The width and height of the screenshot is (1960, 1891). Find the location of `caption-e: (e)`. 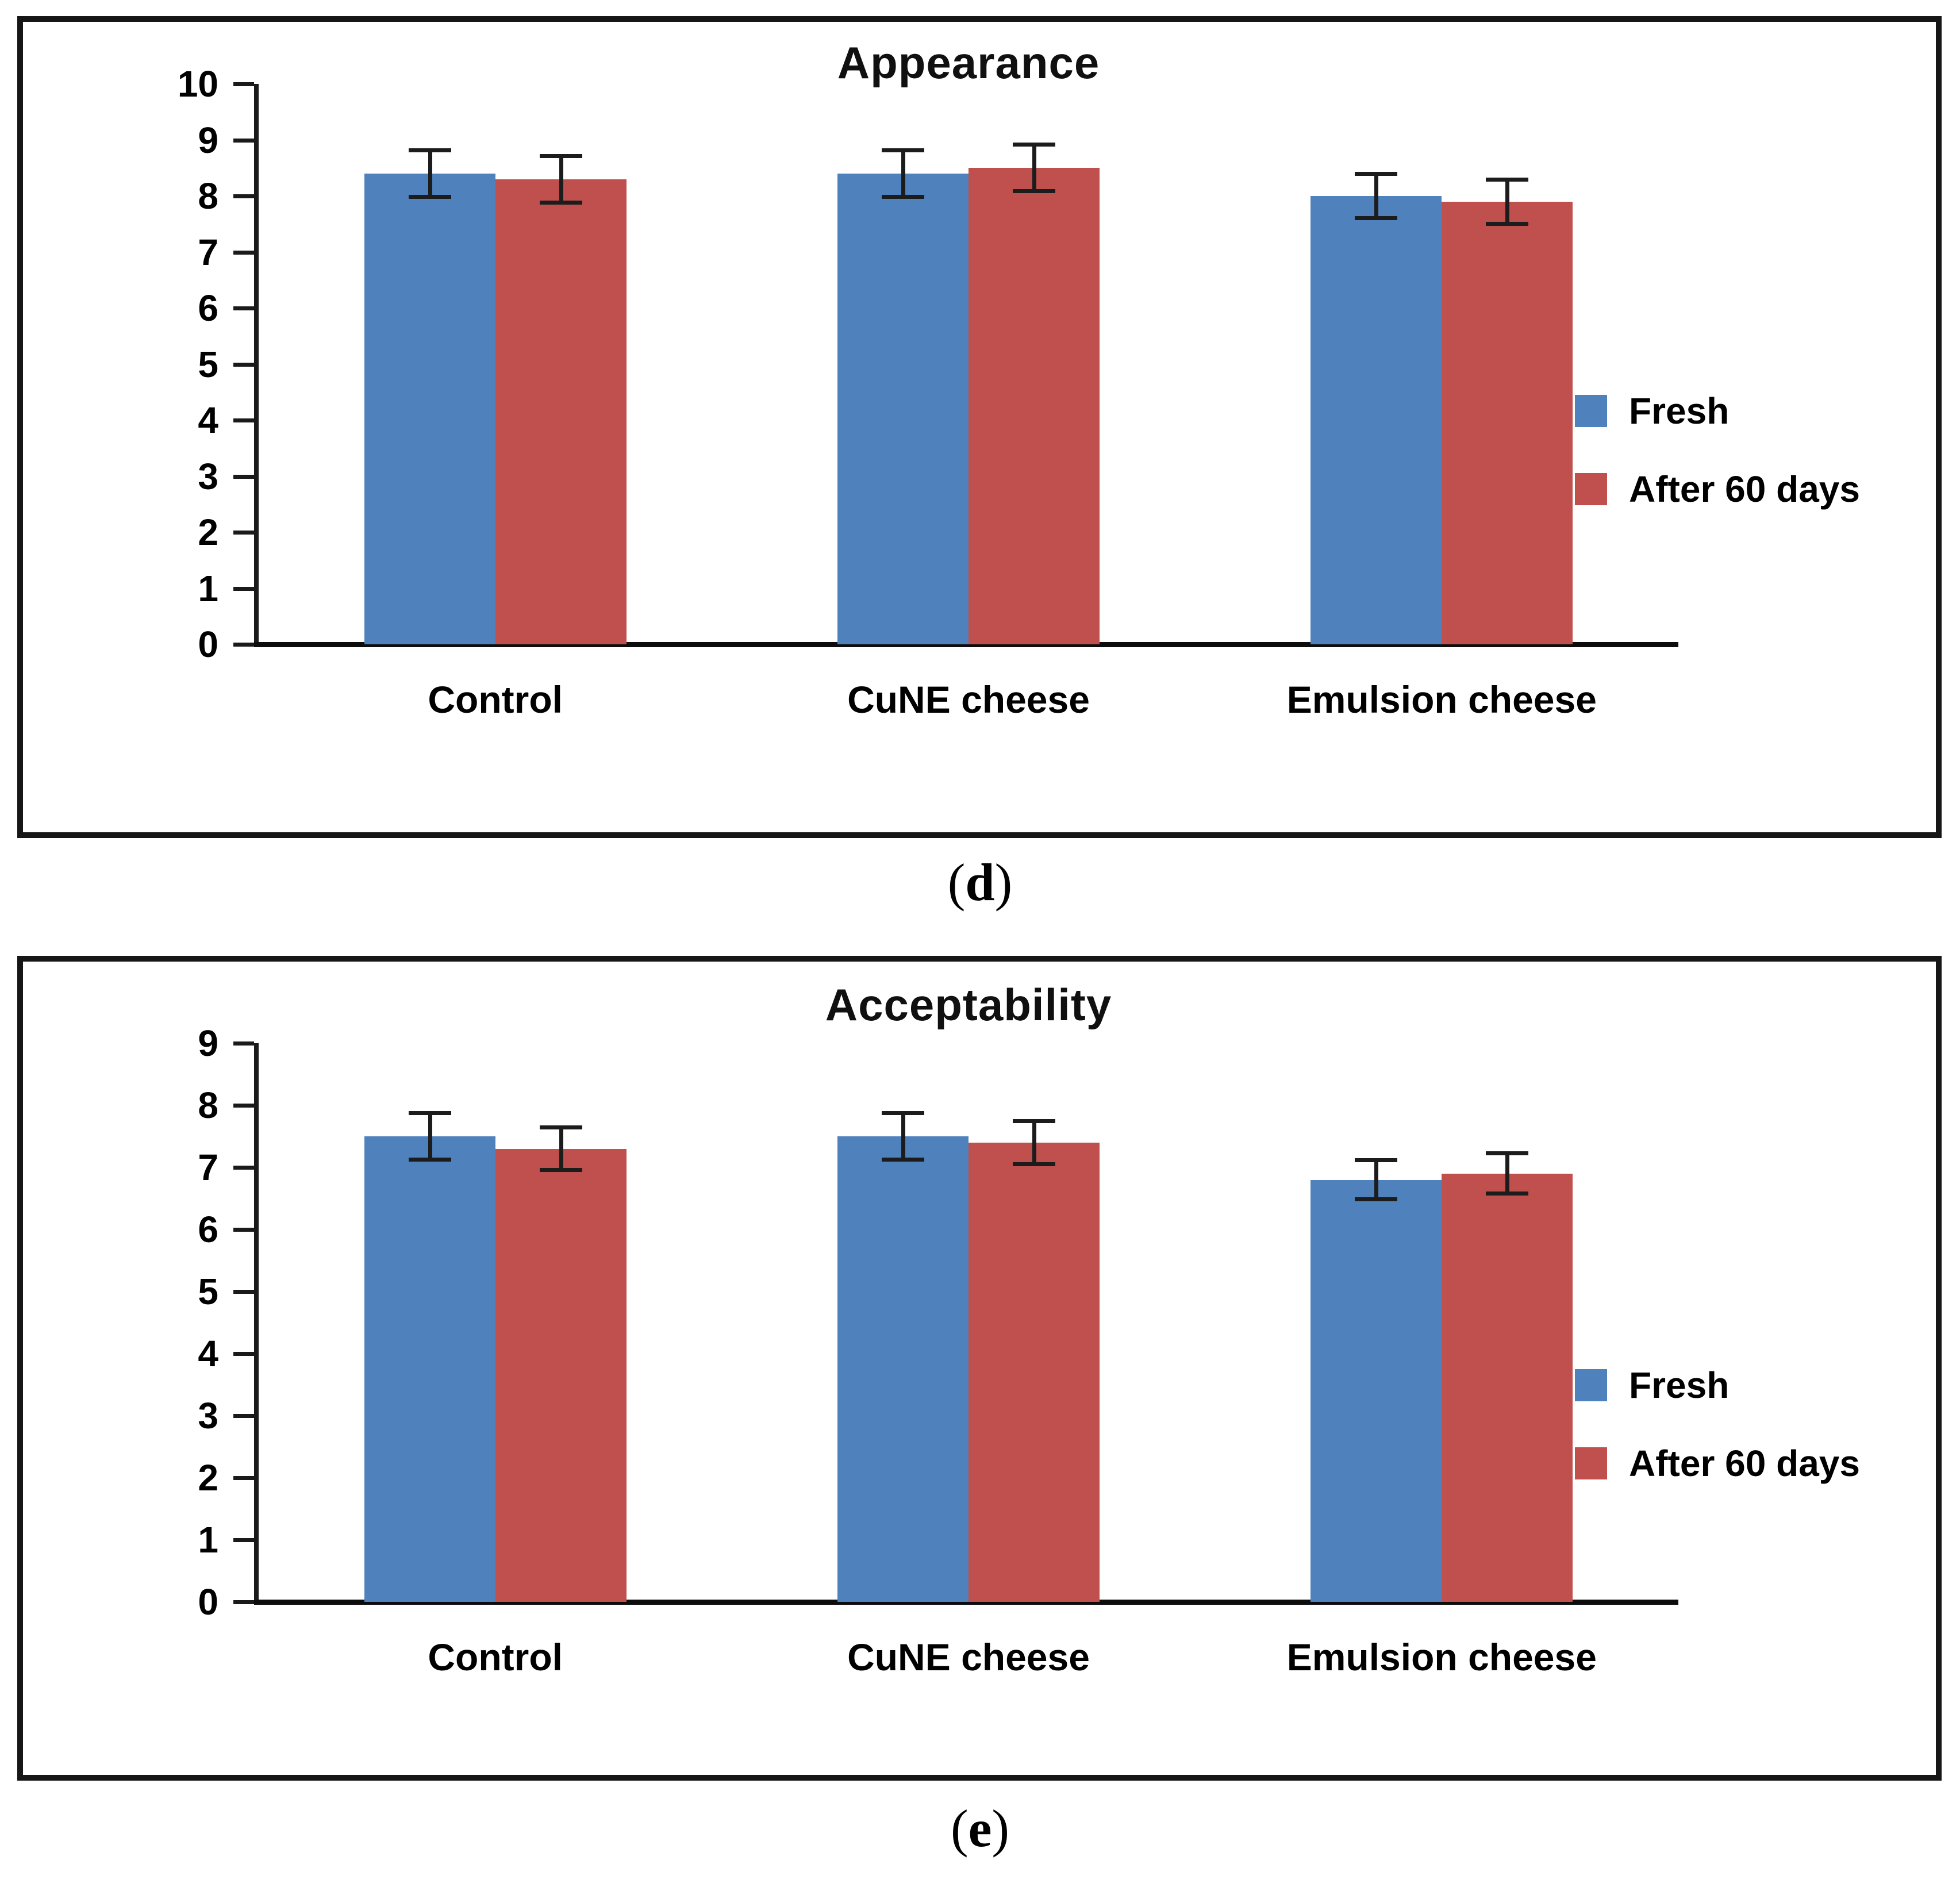

caption-e: (e) is located at coordinates (980, 1828).